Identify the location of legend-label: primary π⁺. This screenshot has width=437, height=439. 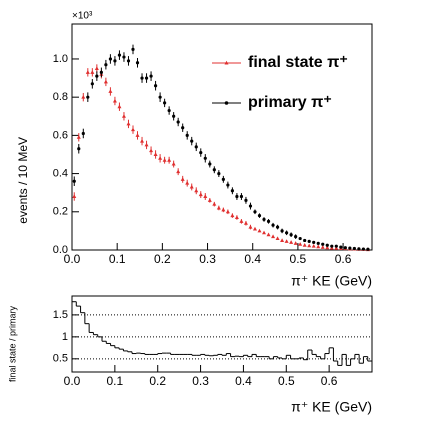
(290, 102).